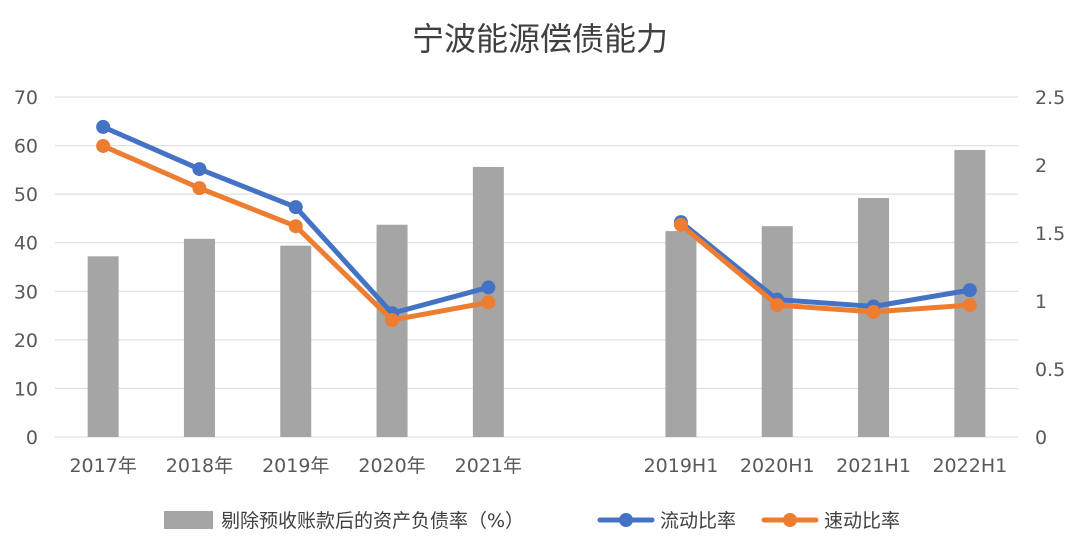 The height and width of the screenshot is (557, 1080). Describe the element at coordinates (26, 195) in the screenshot. I see `left-tick-label: 50` at that location.